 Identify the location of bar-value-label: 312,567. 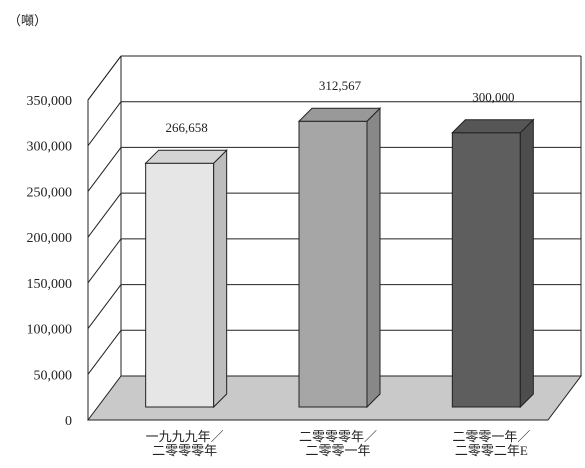
(340, 85).